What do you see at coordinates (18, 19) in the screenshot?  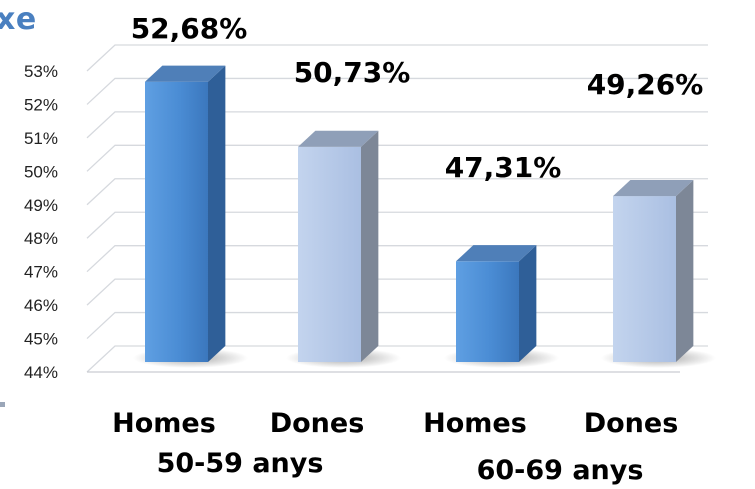 I see `chart-title-fragment: xe` at bounding box center [18, 19].